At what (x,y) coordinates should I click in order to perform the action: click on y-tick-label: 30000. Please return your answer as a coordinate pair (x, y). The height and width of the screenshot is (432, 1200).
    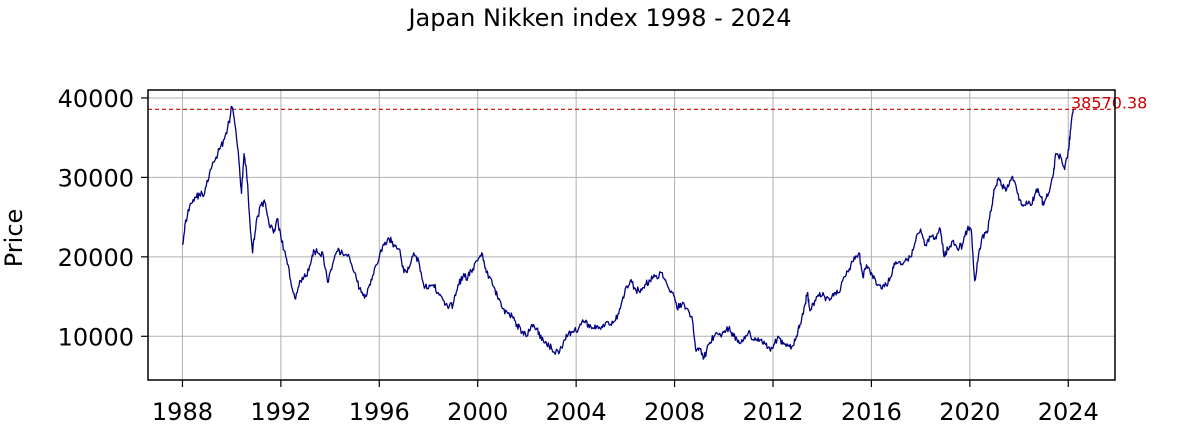
    Looking at the image, I should click on (96, 178).